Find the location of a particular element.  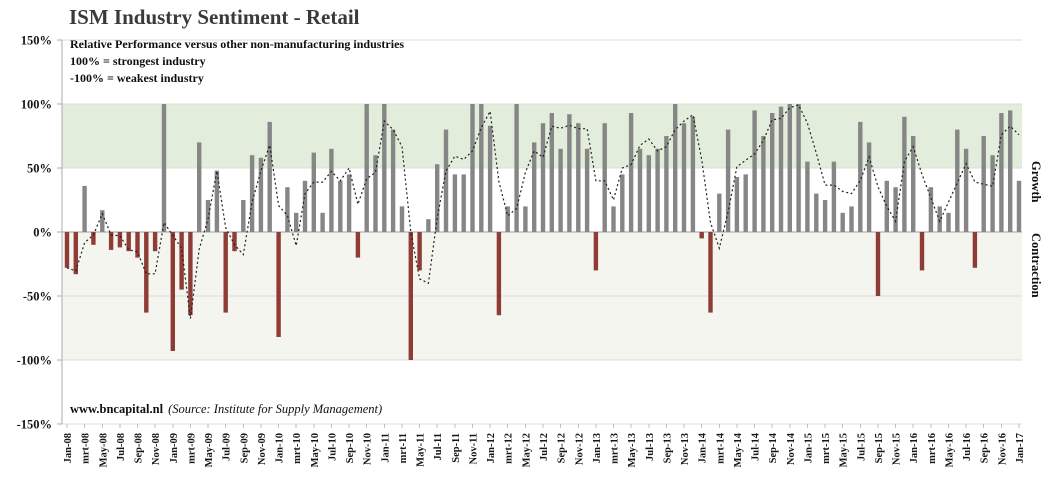

x-axis-label: mrt-09 is located at coordinates (191, 448).